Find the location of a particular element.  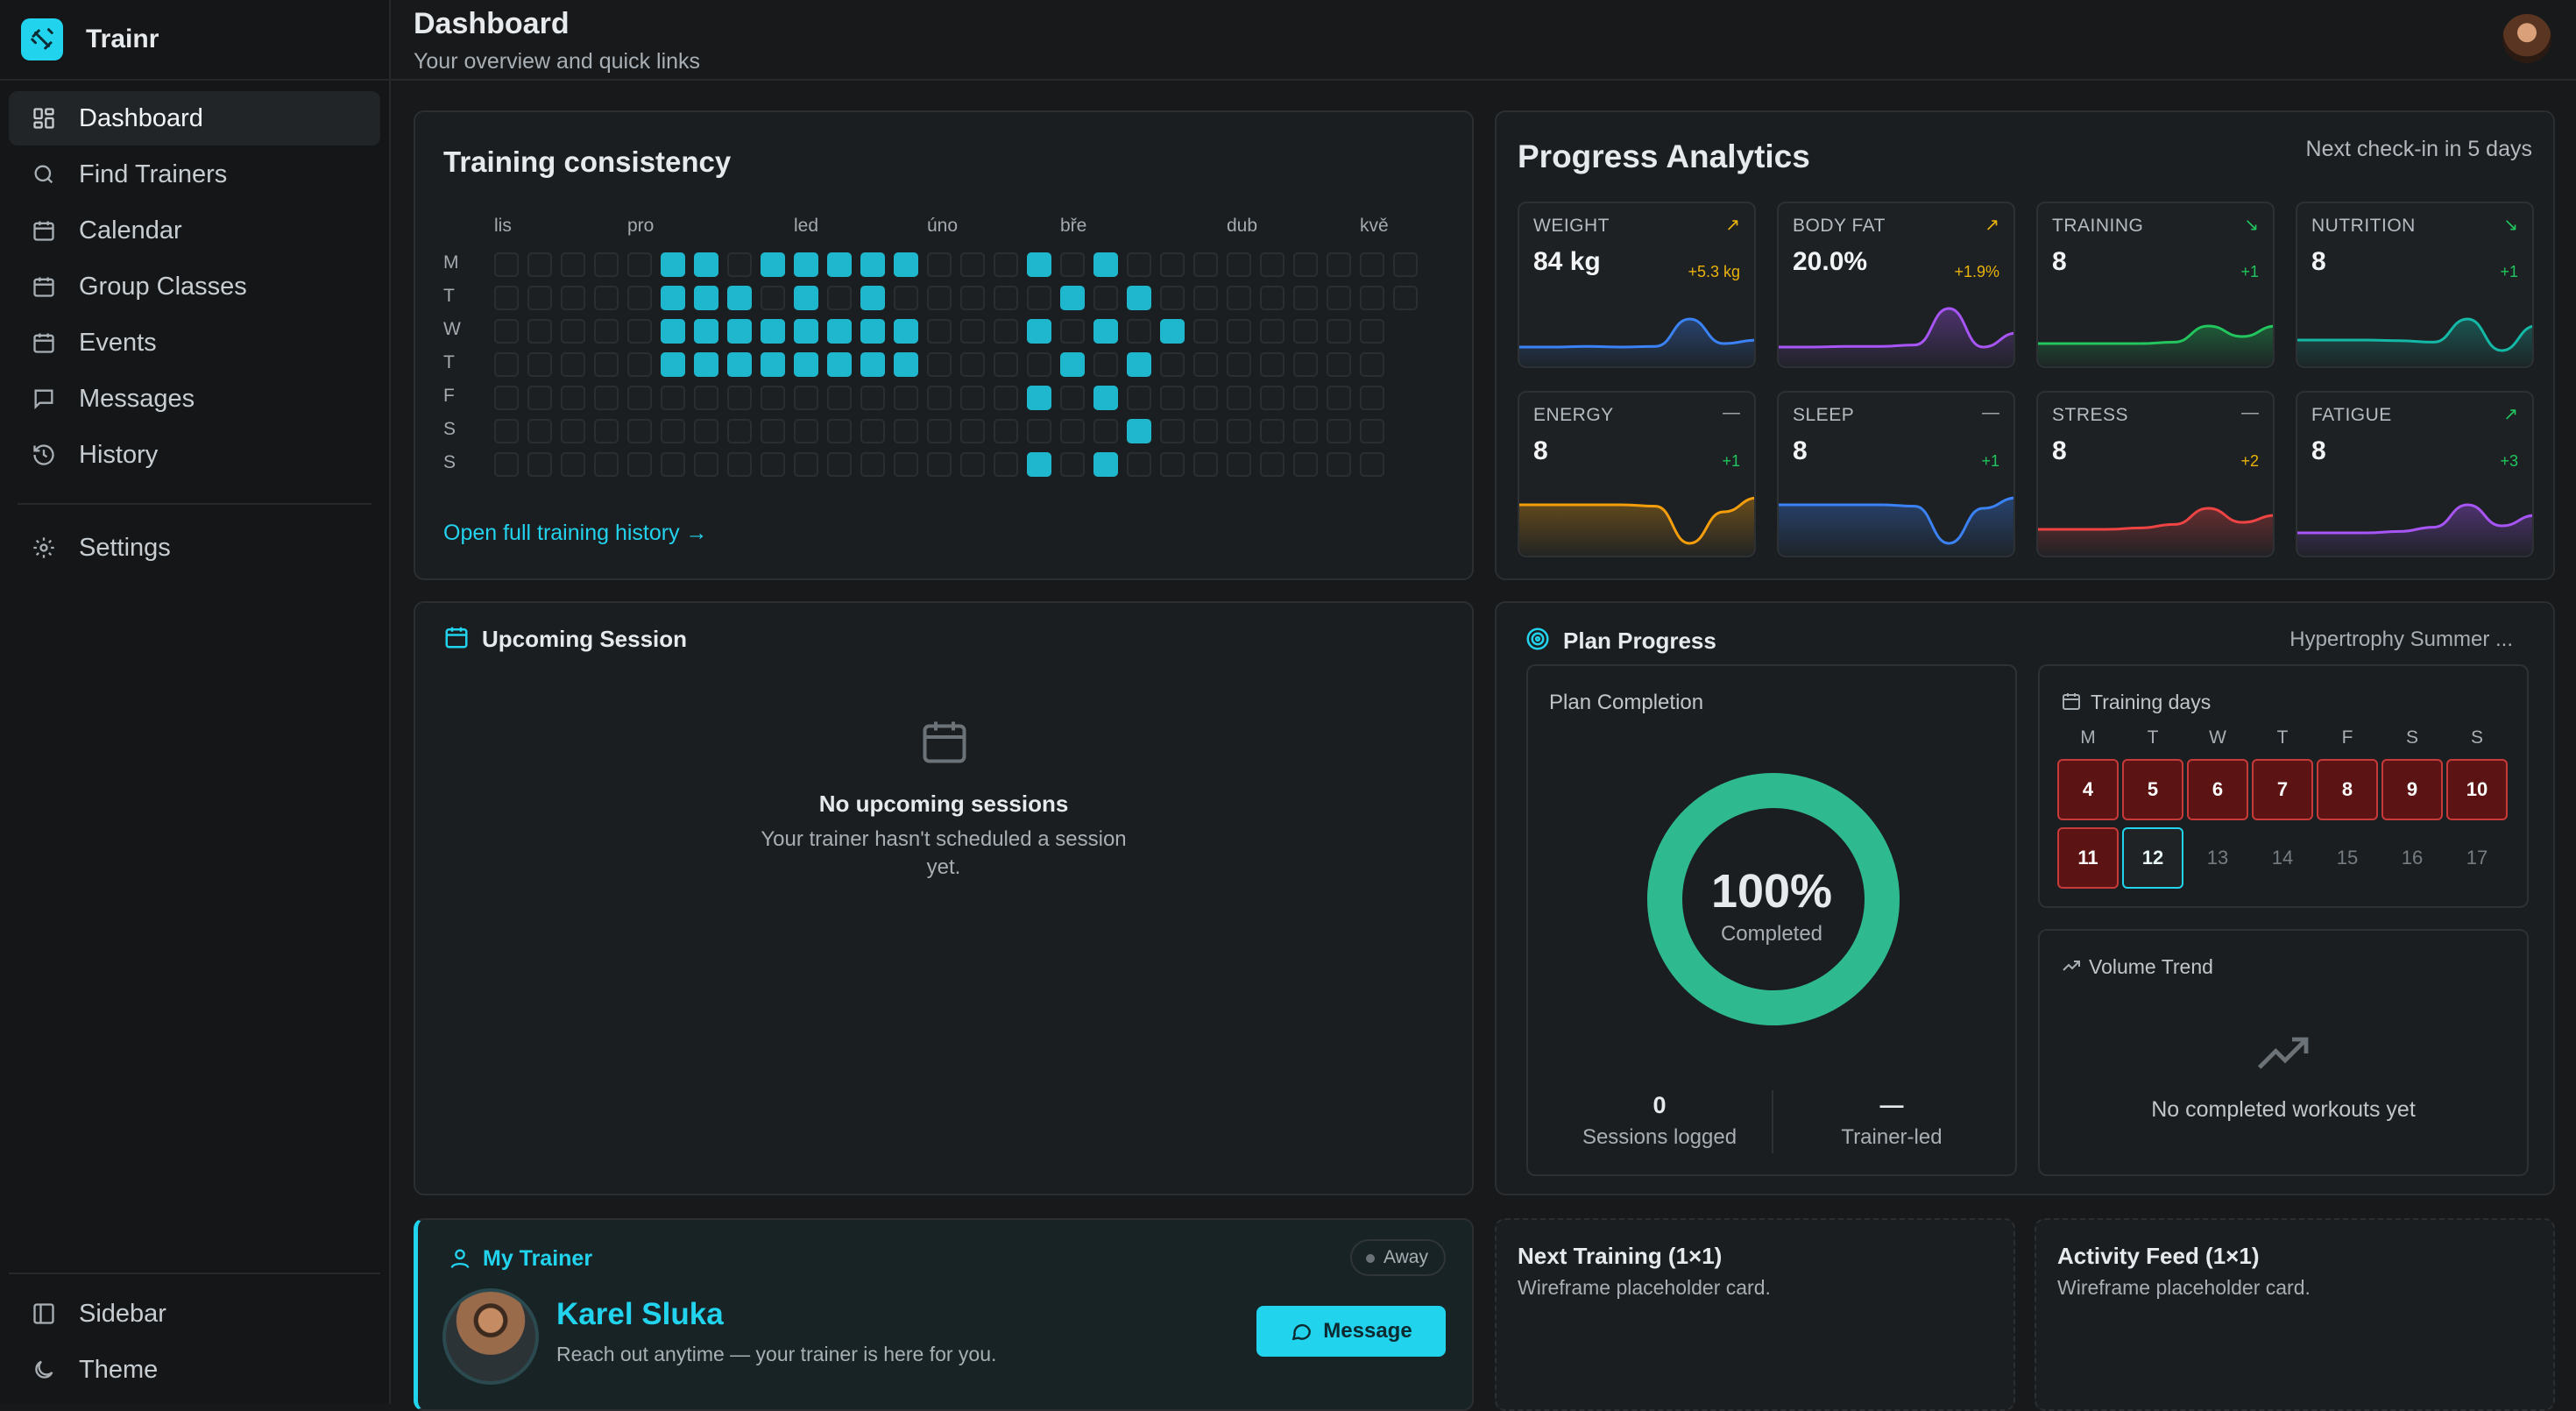

calendar-day: 17 is located at coordinates (2477, 858).